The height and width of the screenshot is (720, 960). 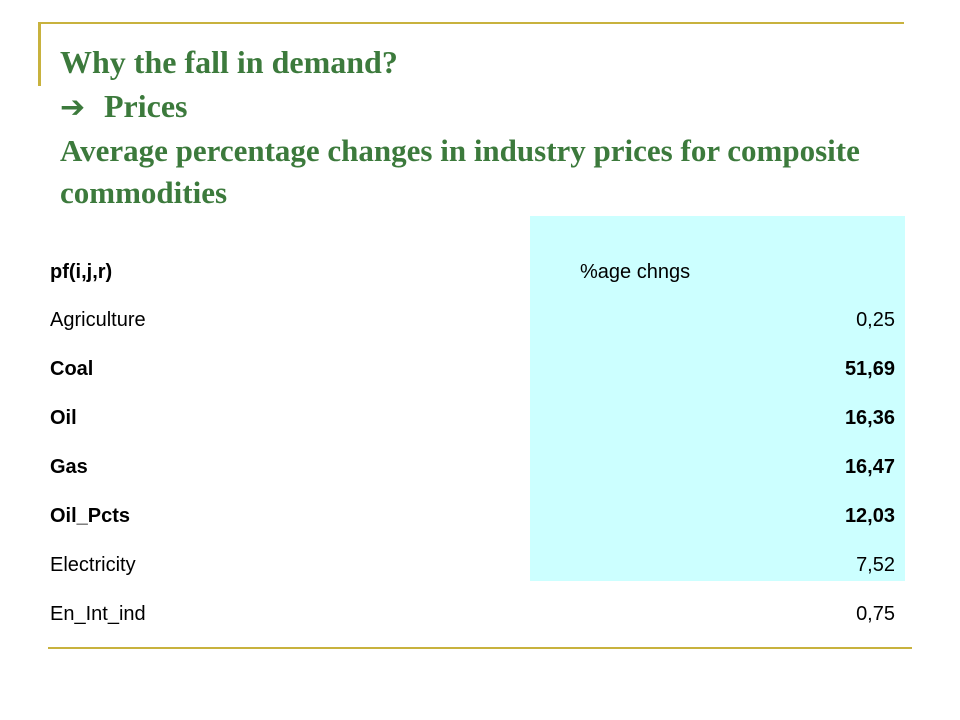 I want to click on commodity-name: Coal, so click(x=72, y=369).